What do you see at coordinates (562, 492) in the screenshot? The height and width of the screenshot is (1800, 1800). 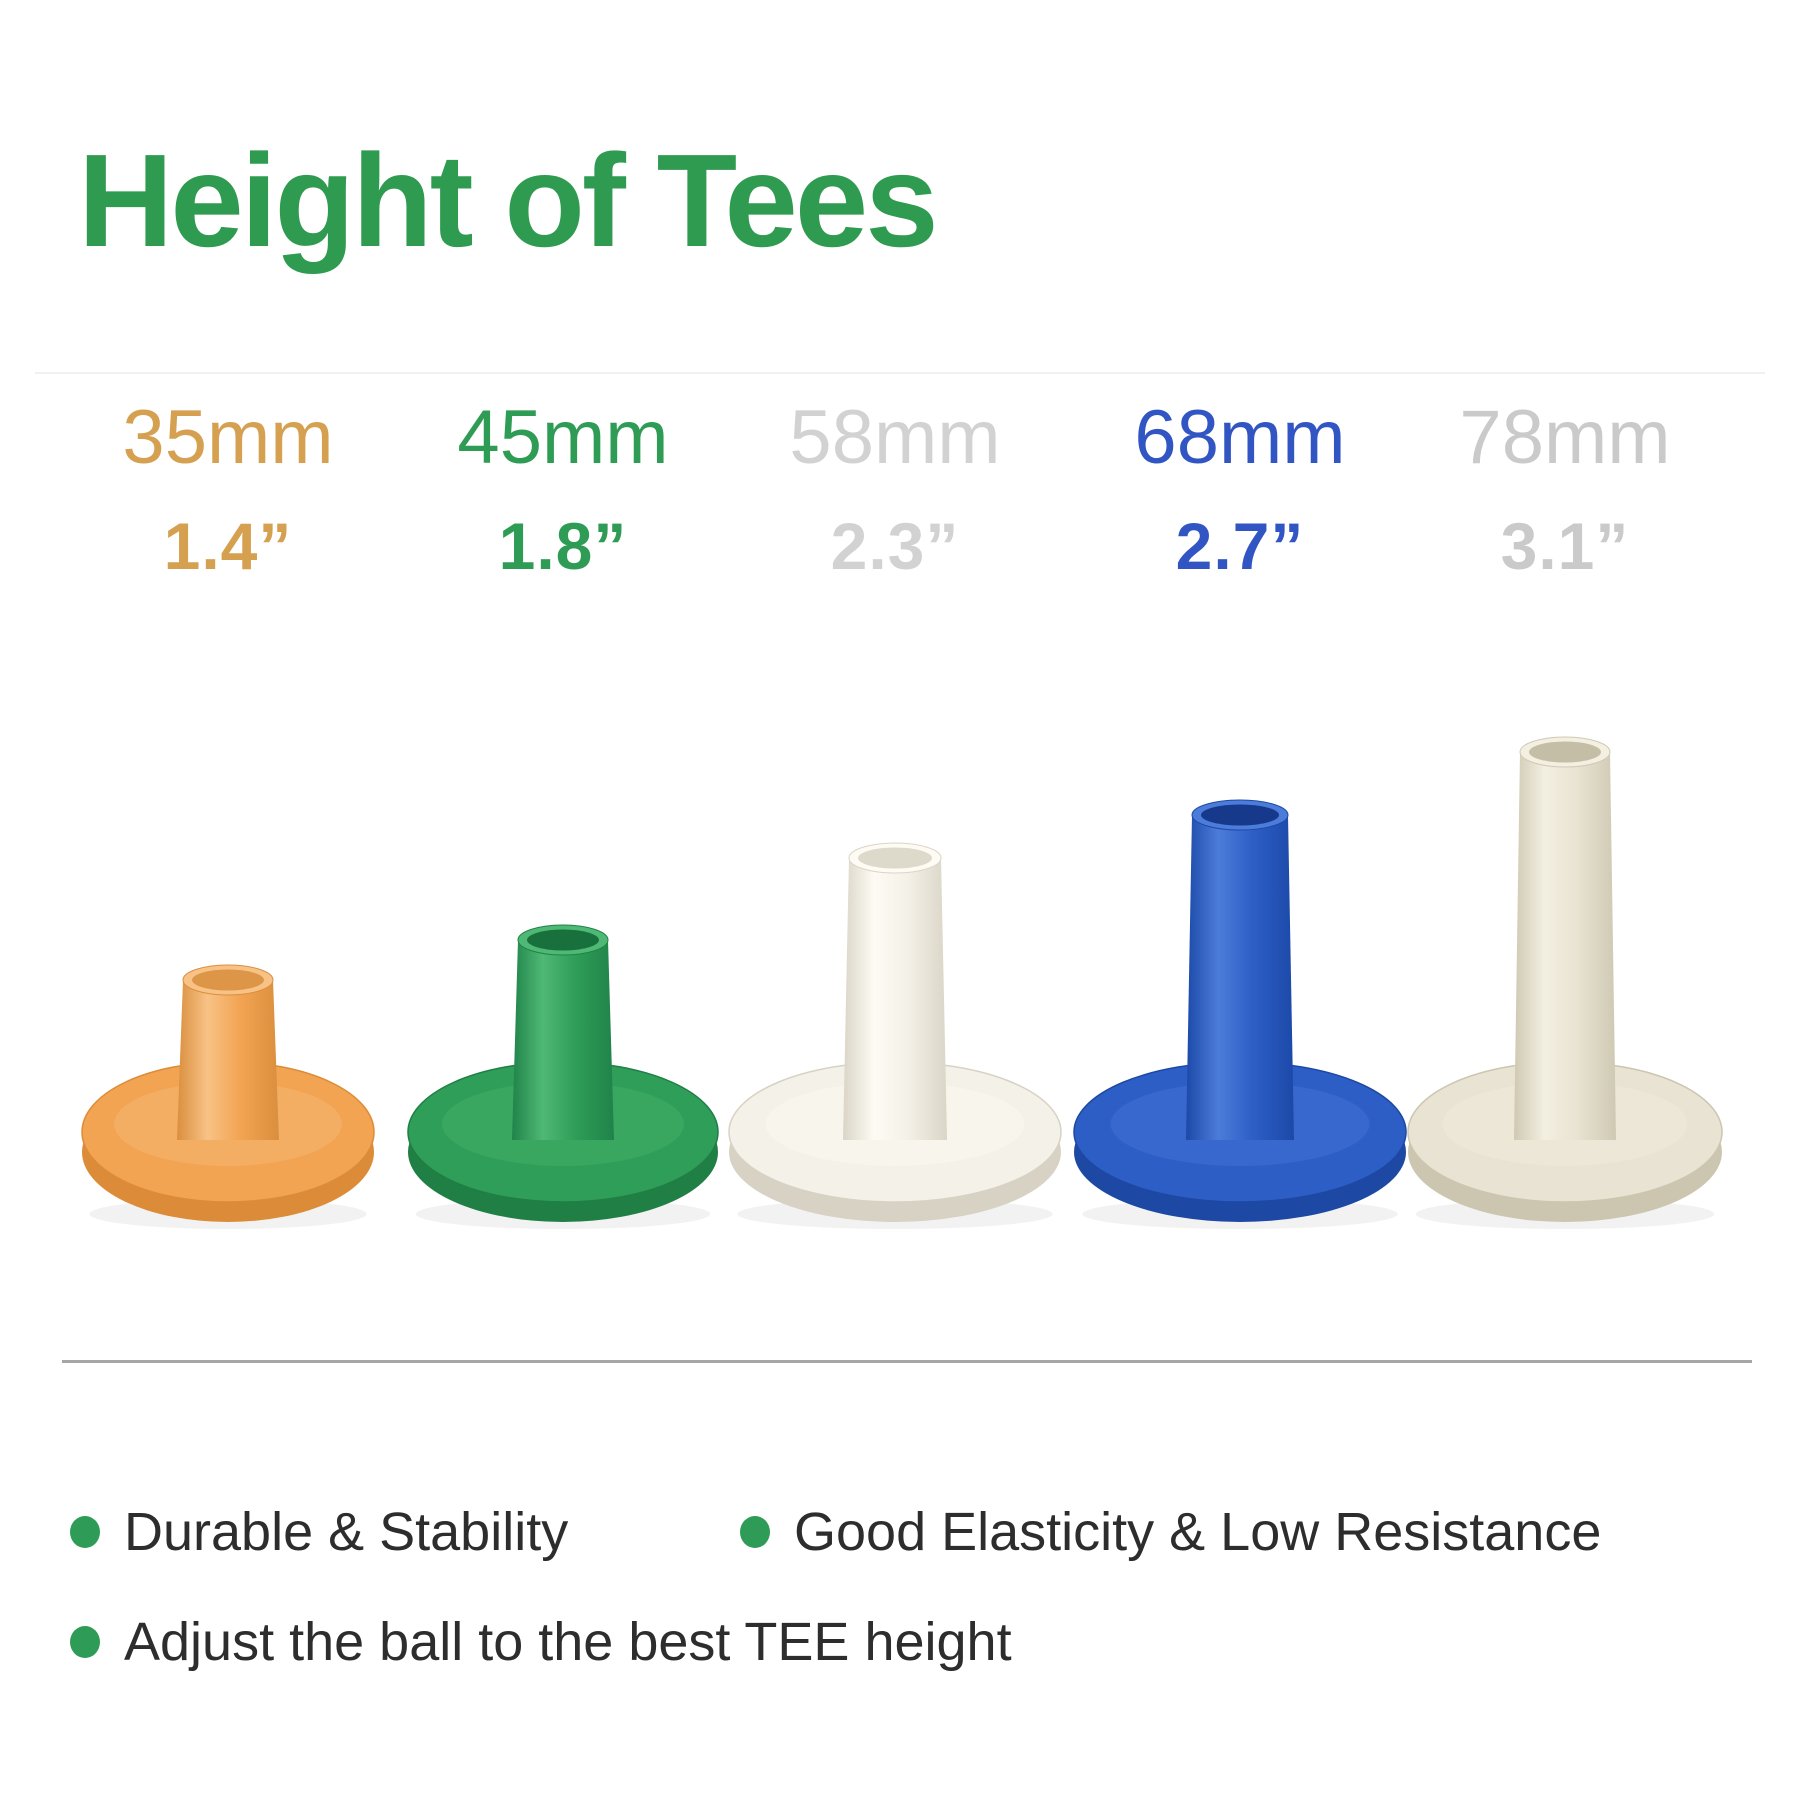 I see `tee-label-column-45mm: 45mm 1.8”` at bounding box center [562, 492].